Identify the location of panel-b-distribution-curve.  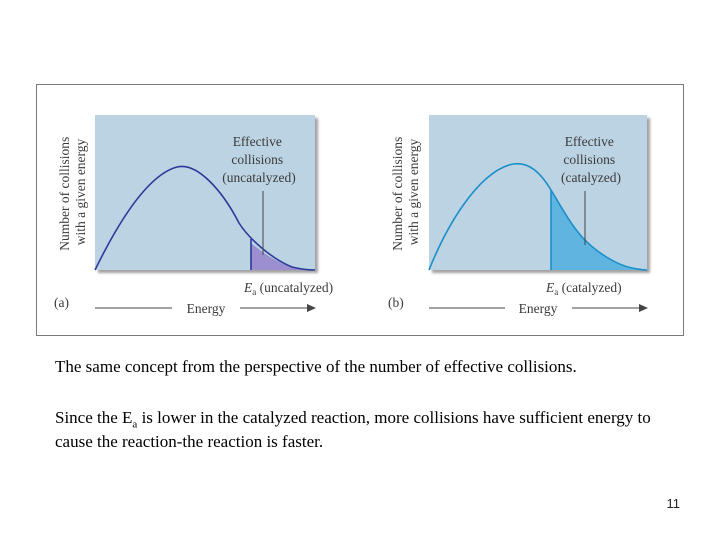
(538, 216).